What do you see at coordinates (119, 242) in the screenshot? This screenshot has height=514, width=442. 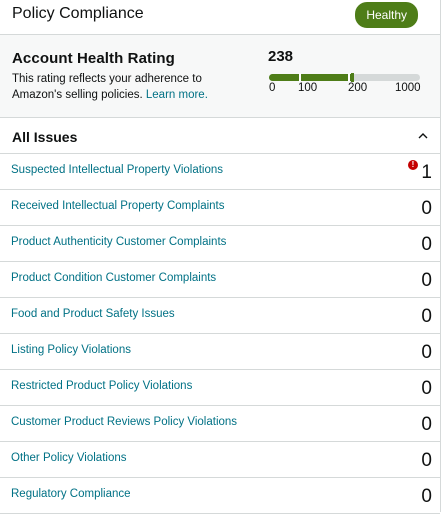 I see `issue-label: Product Authenticity Customer Complaints` at bounding box center [119, 242].